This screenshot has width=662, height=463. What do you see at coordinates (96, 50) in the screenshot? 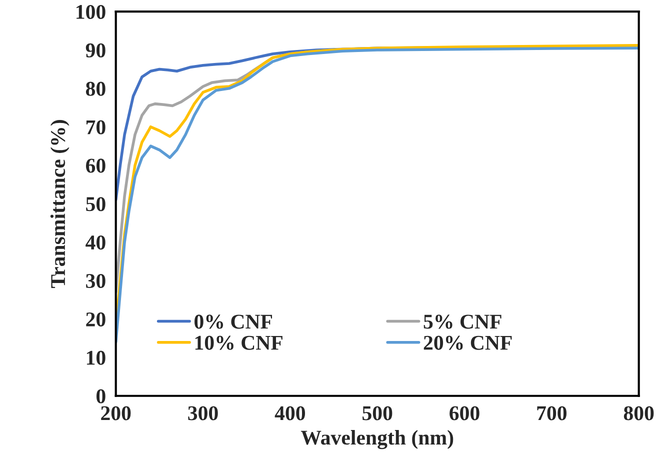
I see `y-tick-label: 90` at bounding box center [96, 50].